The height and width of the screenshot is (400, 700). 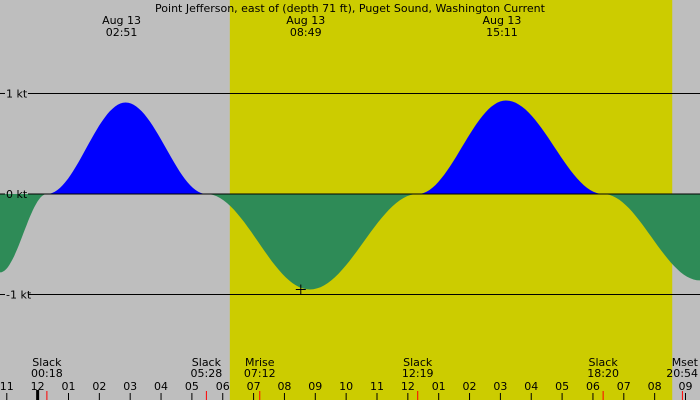 I want to click on y-tick-label-layer: 1 kt 0 kt -1 kt, so click(x=19, y=194).